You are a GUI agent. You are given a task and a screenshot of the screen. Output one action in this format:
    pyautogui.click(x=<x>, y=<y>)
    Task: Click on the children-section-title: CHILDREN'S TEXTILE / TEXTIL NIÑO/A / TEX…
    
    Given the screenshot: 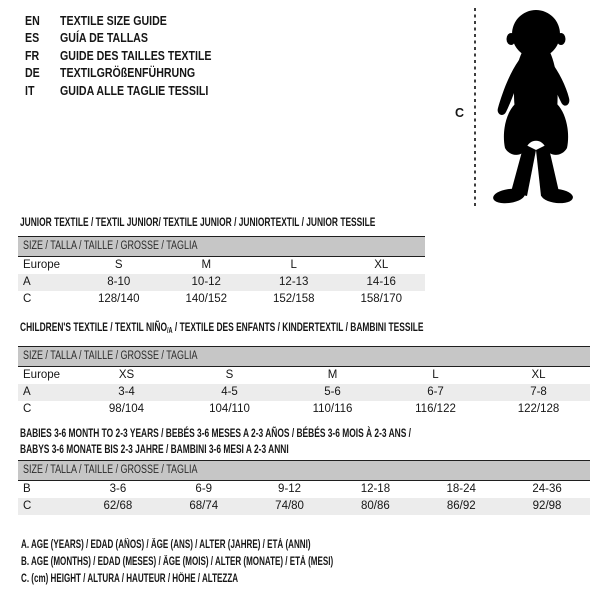 What is the action you would take?
    pyautogui.click(x=222, y=328)
    